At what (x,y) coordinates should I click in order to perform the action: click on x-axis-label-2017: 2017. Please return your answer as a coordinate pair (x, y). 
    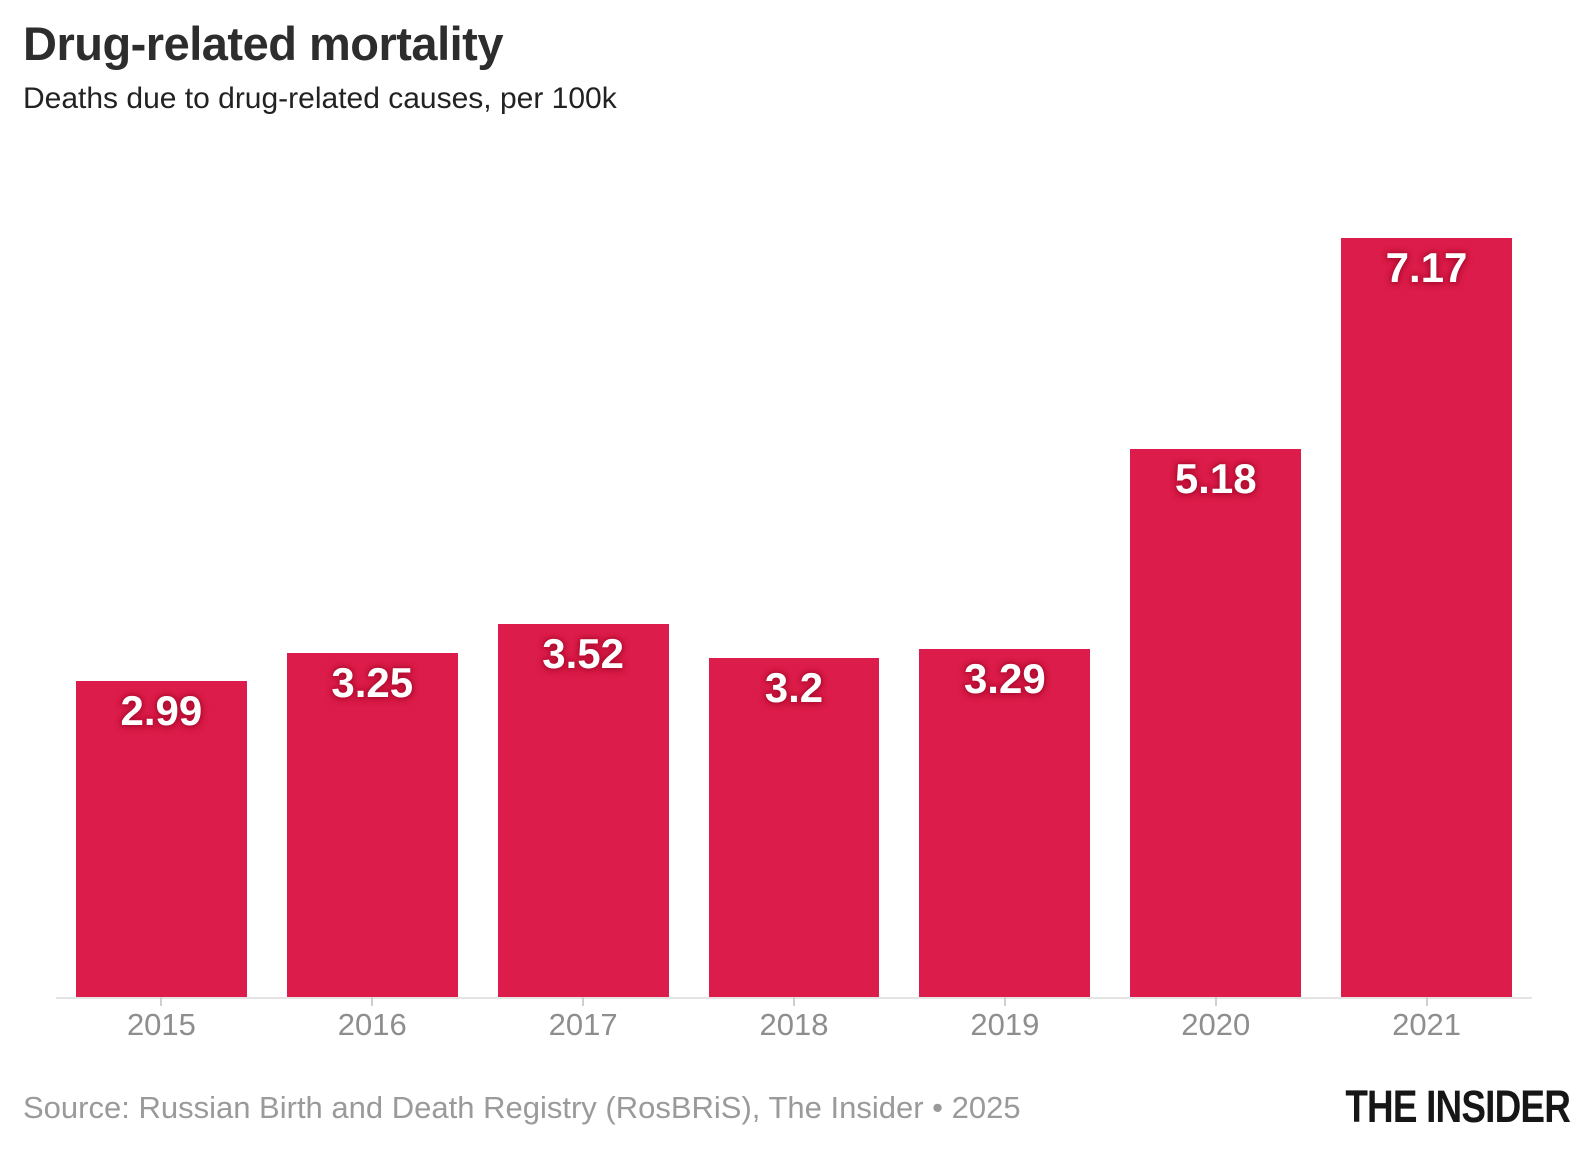
    Looking at the image, I should click on (583, 1024).